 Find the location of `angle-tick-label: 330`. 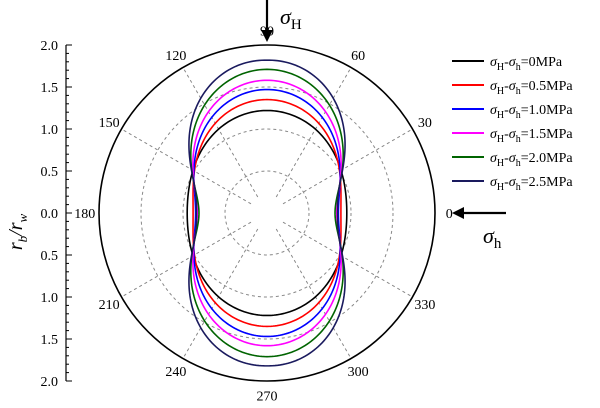

angle-tick-label: 330 is located at coordinates (424, 305).